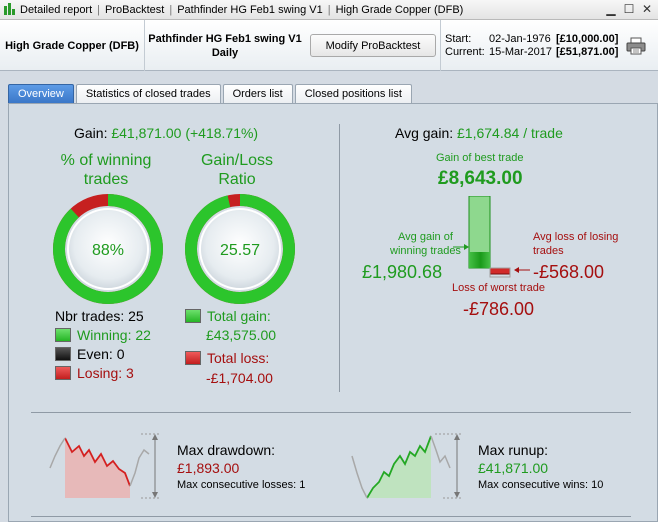  I want to click on worst-trade-label: Loss of worst trade, so click(498, 288).